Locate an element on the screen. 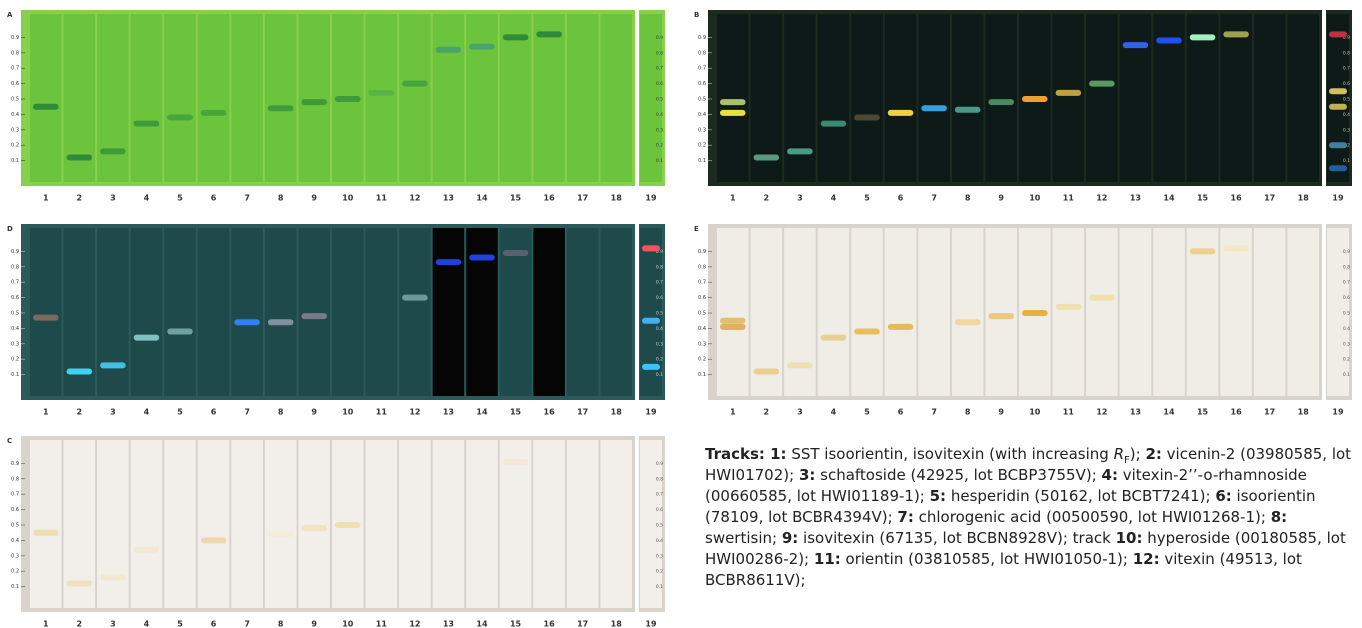 The height and width of the screenshot is (628, 1362). rf-tick-label: 0.4 is located at coordinates (15, 541).